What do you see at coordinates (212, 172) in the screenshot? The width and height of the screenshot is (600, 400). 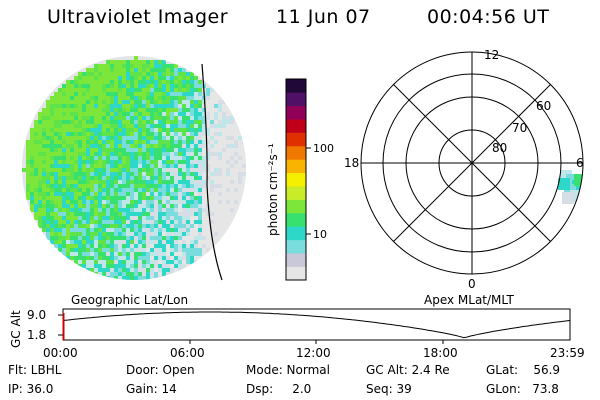 I see `terminator-line` at bounding box center [212, 172].